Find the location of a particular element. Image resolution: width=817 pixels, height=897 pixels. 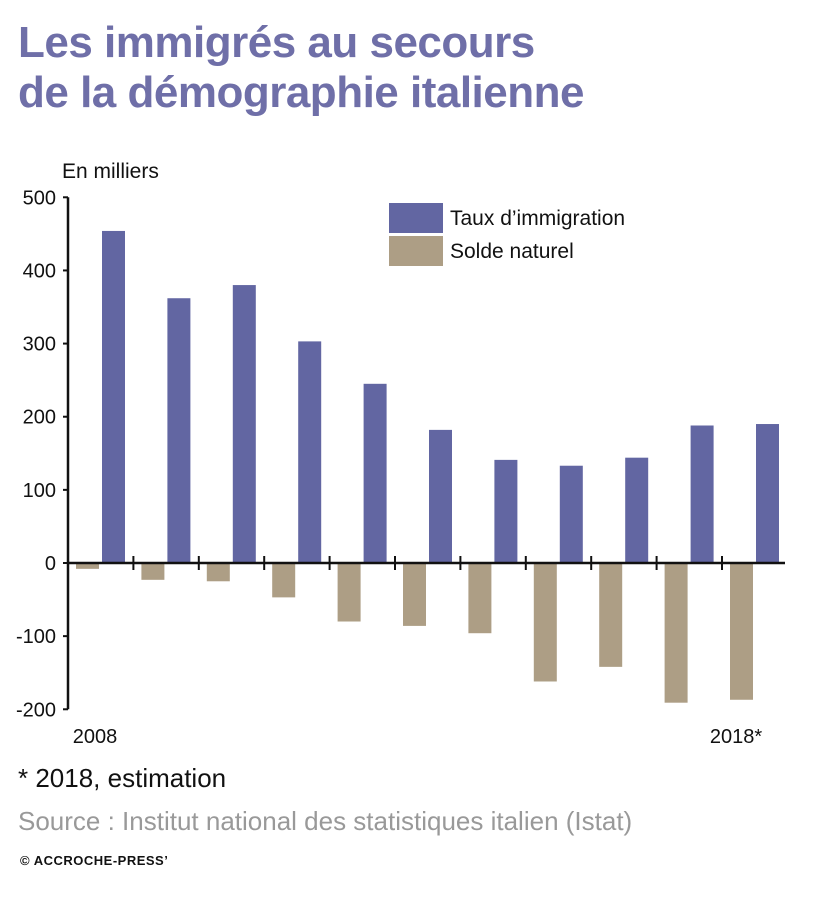

legend-label-immigration: Taux d’immigration is located at coordinates (537, 218).